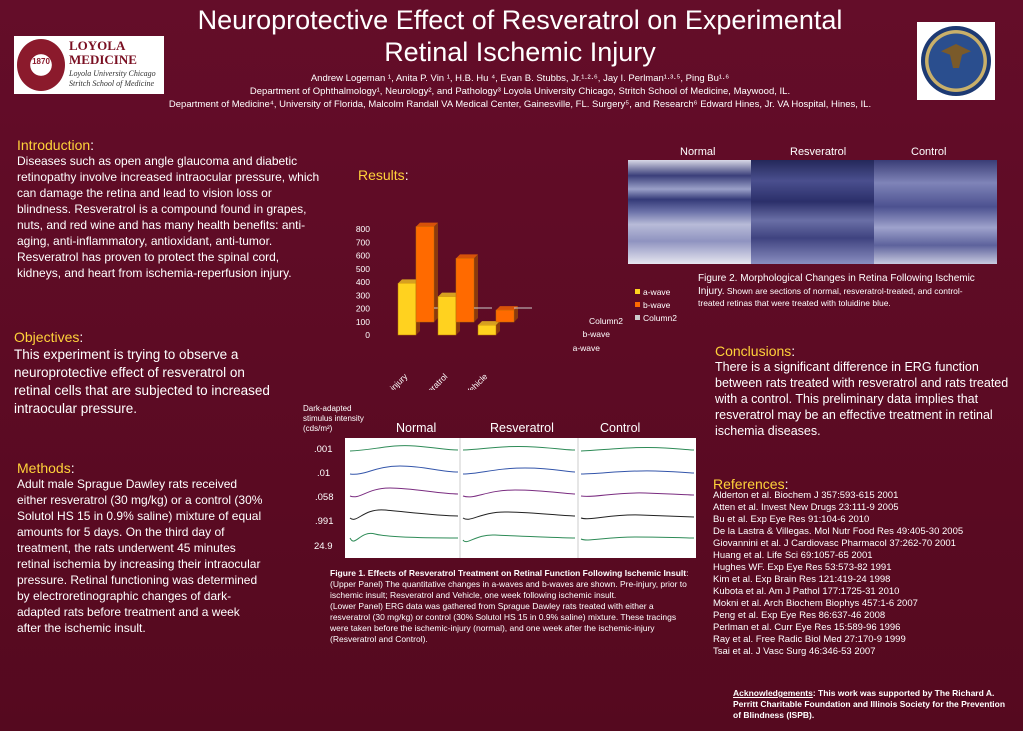 Image resolution: width=1023 pixels, height=731 pixels. Describe the element at coordinates (793, 555) in the screenshot. I see `reference-item: Huang et al. Life Sci 69:1057-65 2001` at that location.